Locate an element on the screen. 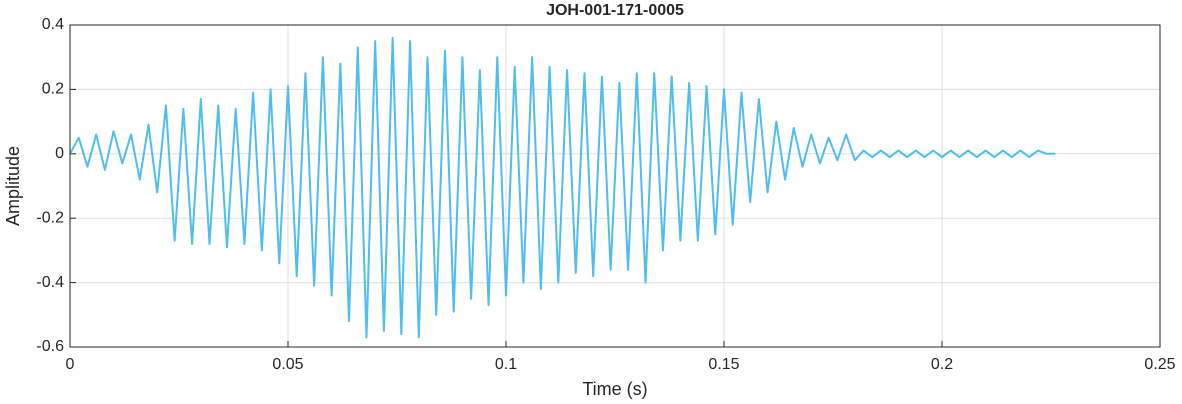  x-tick-label: 0.1 is located at coordinates (506, 364).